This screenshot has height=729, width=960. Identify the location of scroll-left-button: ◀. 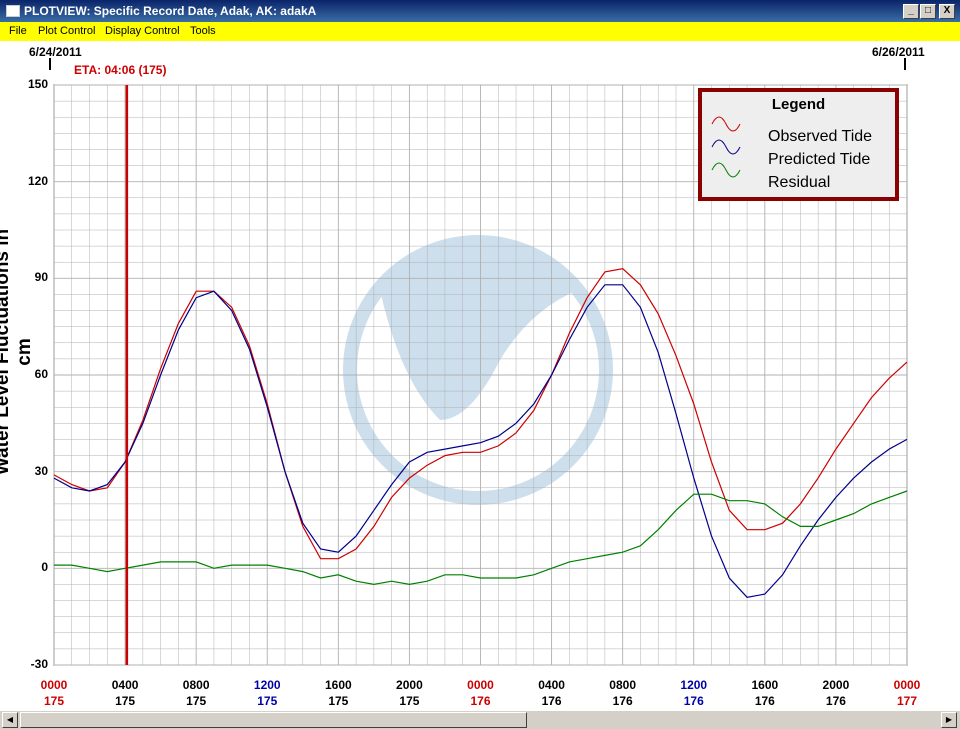
(10, 720).